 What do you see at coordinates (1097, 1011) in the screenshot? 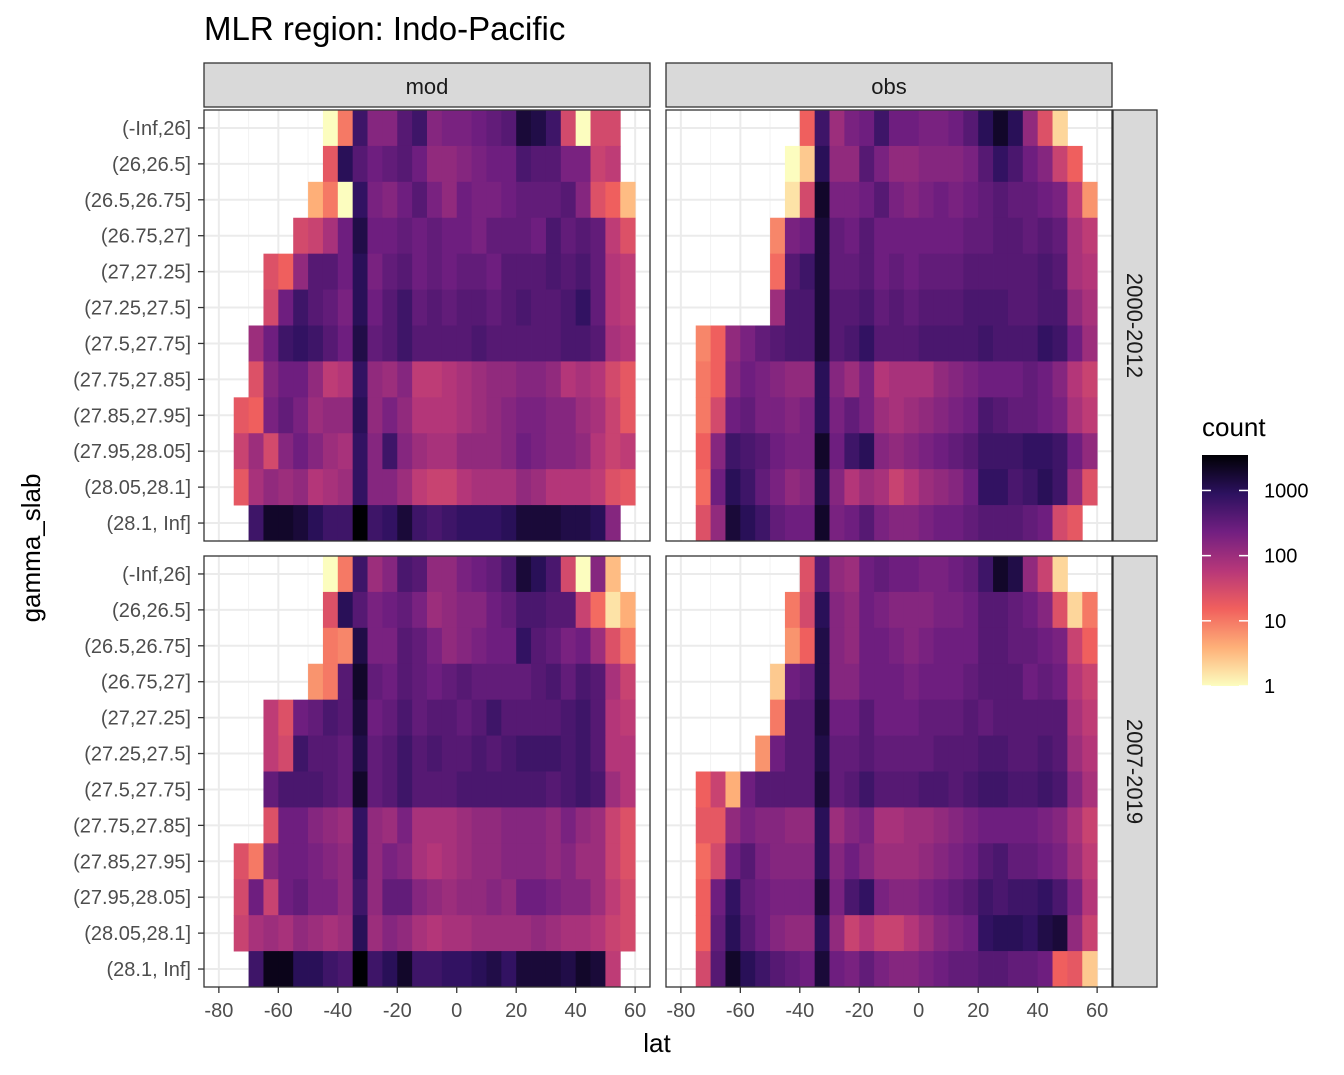
I see `x-tick-label: 60` at bounding box center [1097, 1011].